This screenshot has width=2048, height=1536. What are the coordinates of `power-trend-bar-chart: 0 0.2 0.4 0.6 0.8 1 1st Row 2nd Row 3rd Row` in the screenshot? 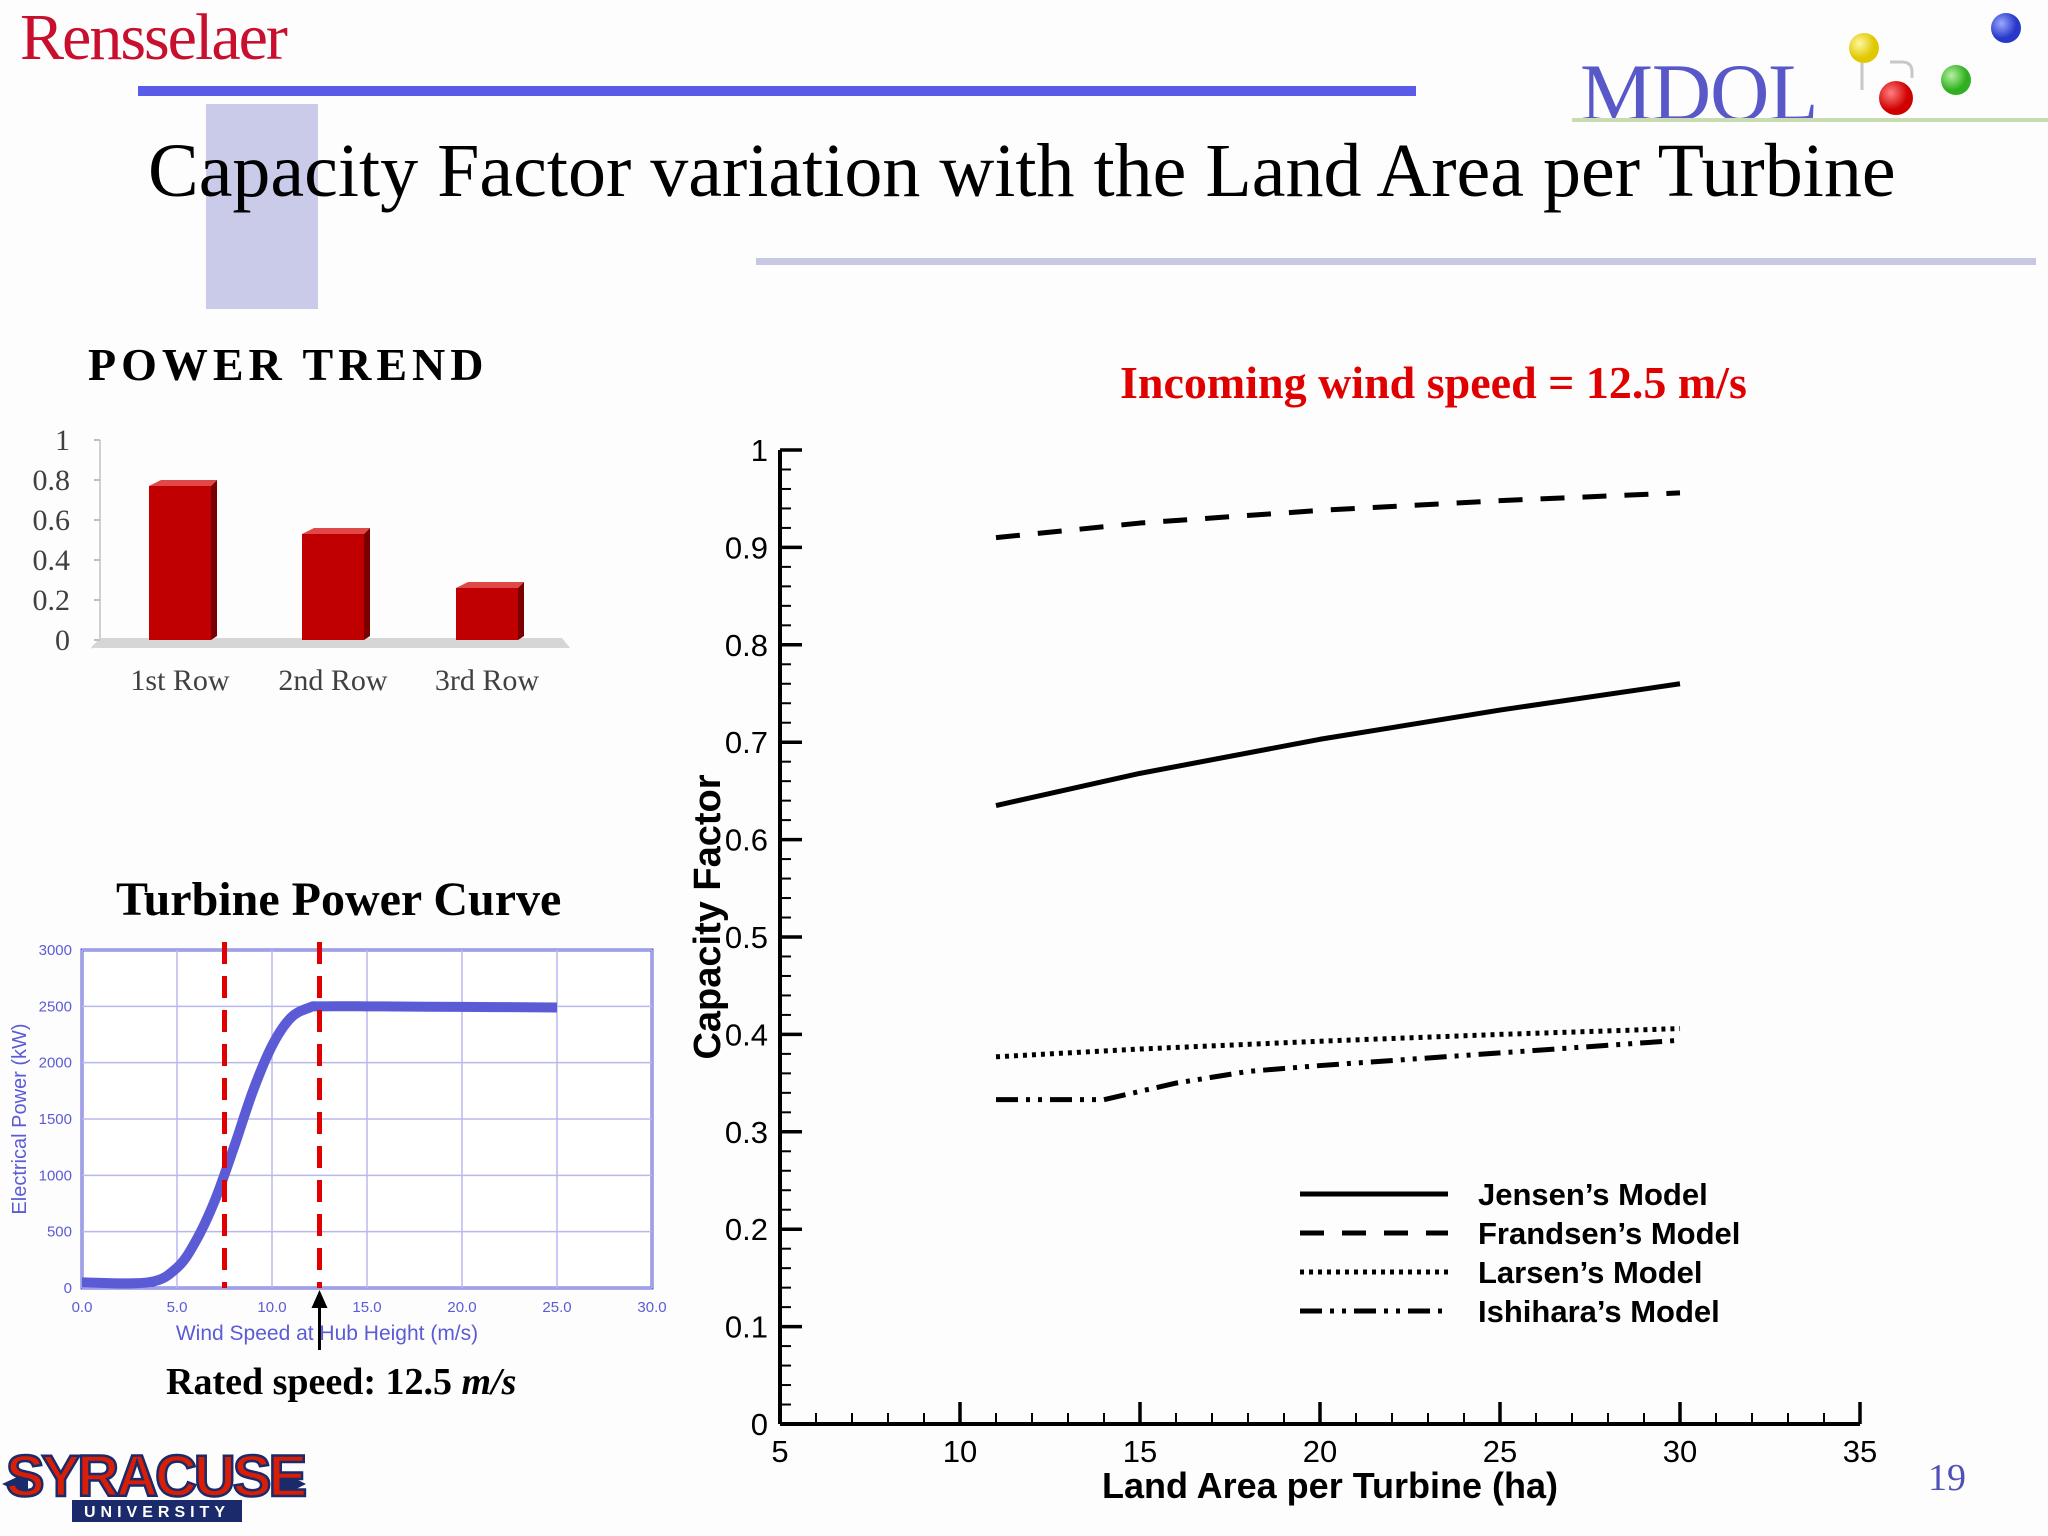 It's located at (301, 560).